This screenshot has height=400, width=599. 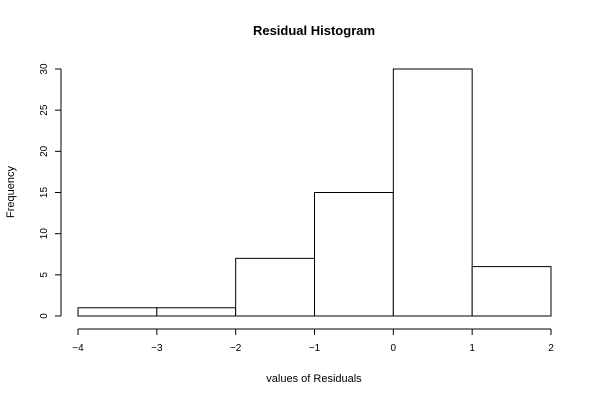 What do you see at coordinates (44, 69) in the screenshot?
I see `y-tick-label-6: 30` at bounding box center [44, 69].